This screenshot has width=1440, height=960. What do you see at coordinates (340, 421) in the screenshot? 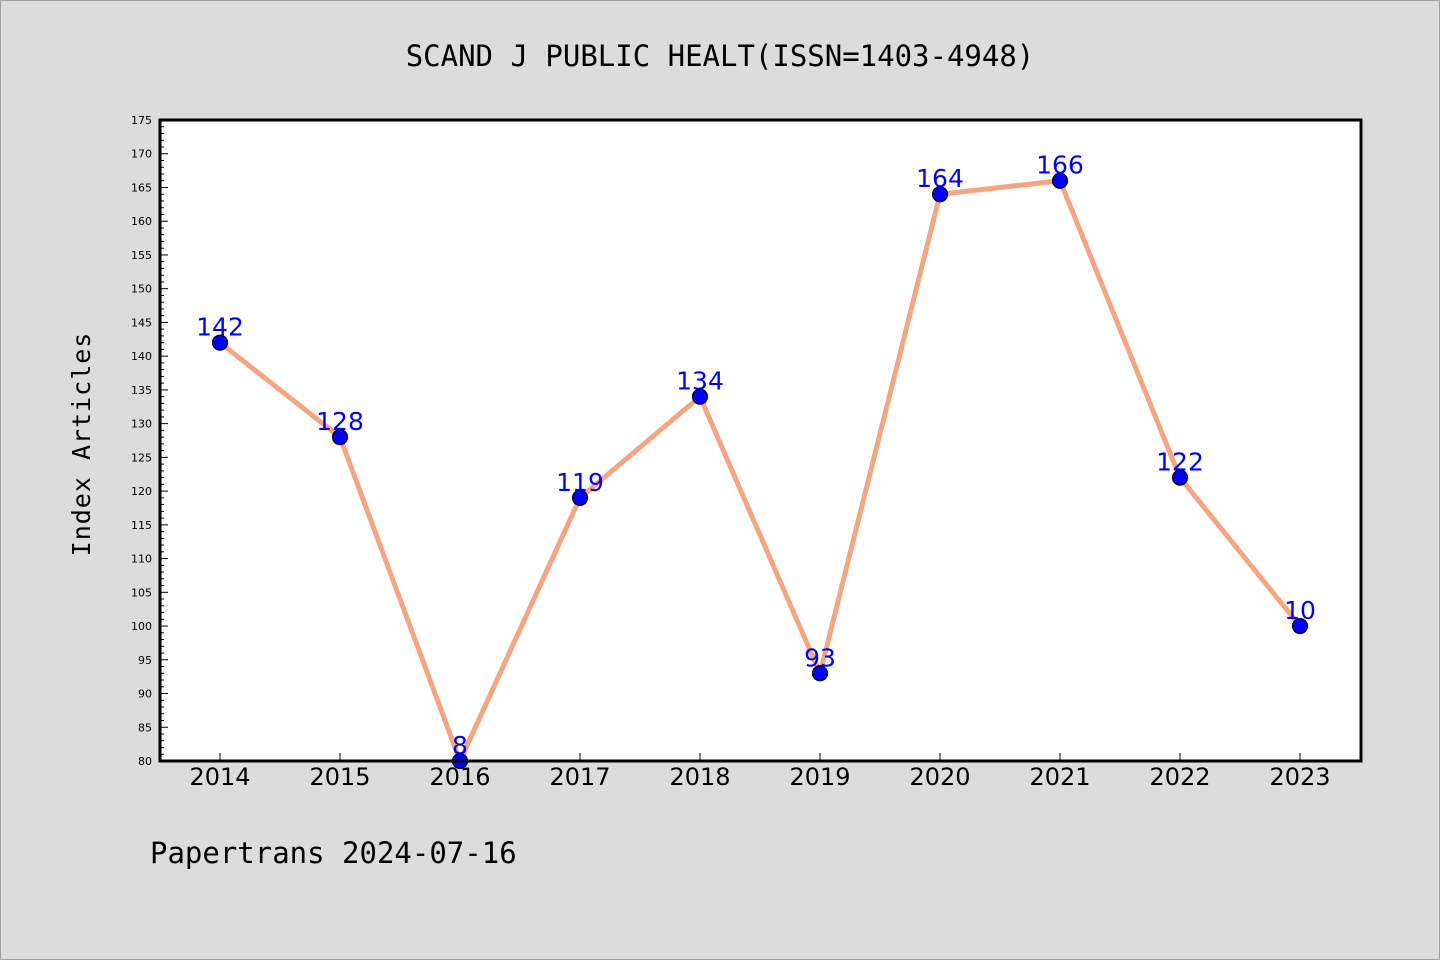
I see `data-label: 128` at bounding box center [340, 421].